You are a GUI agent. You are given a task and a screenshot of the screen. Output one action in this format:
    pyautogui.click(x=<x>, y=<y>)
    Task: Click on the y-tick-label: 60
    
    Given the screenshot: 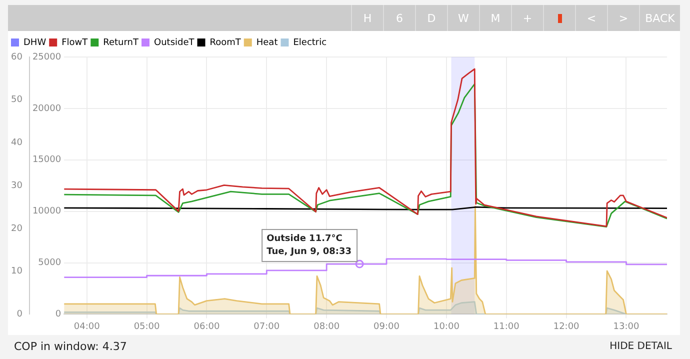 What is the action you would take?
    pyautogui.click(x=17, y=57)
    